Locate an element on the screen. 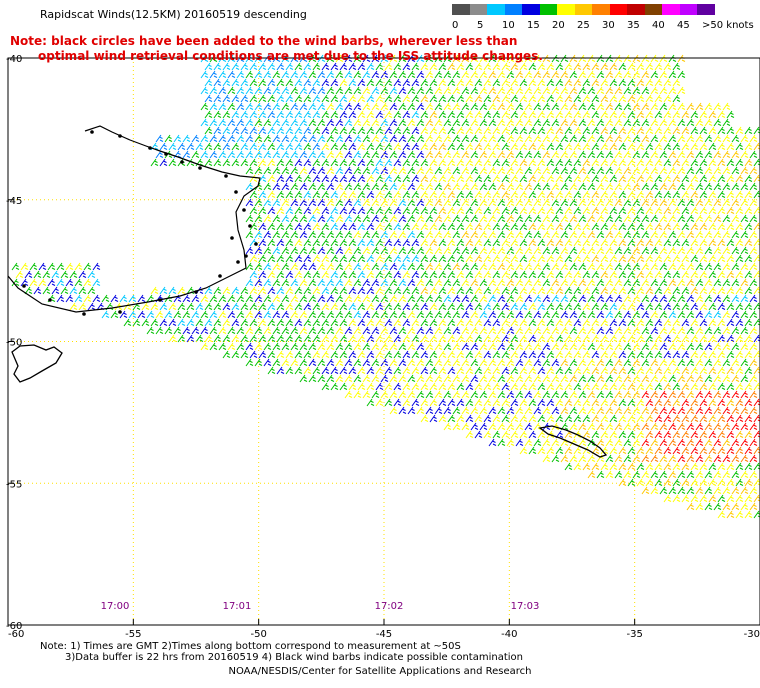 This screenshot has width=760, height=688. legend-label: 0 is located at coordinates (455, 25).